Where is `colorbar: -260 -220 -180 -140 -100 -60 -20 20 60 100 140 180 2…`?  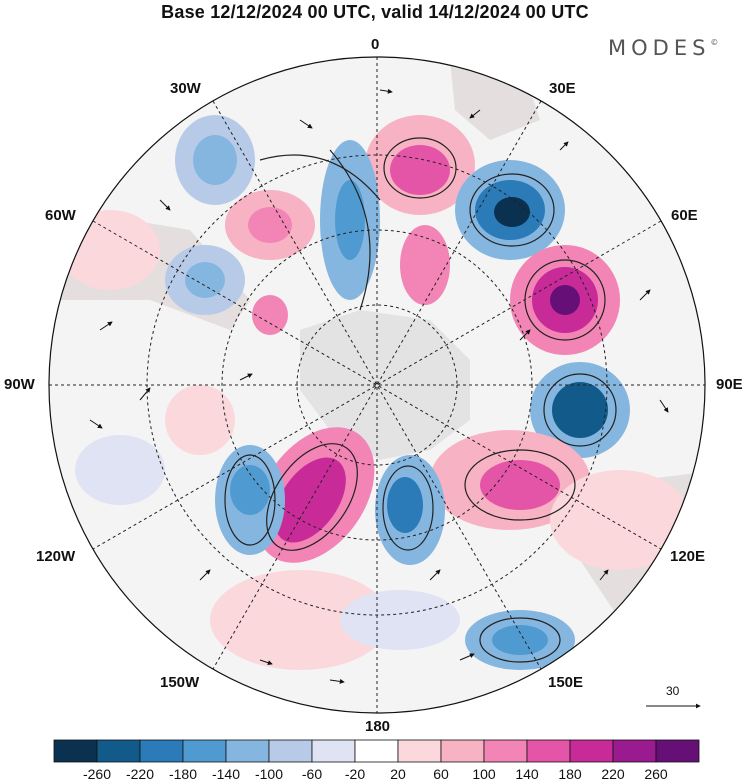 colorbar: -260 -220 -180 -140 -100 -60 -20 20 60 100 140 180 2… is located at coordinates (376, 760).